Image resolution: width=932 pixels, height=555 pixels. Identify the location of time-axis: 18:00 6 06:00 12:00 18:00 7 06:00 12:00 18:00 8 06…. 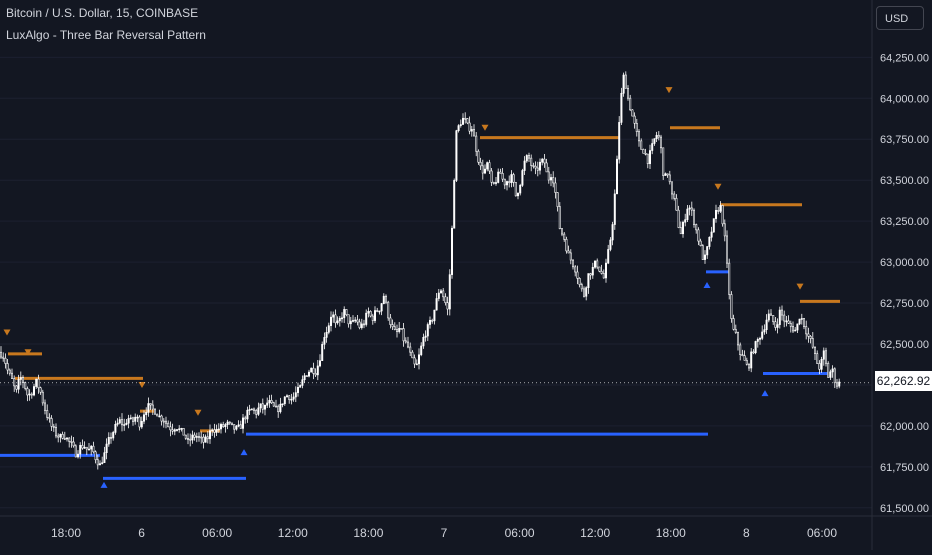
(444, 533).